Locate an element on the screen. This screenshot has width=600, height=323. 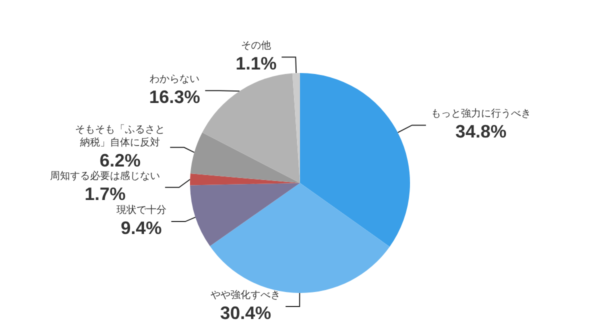
data-label: 16.3% is located at coordinates (174, 97).